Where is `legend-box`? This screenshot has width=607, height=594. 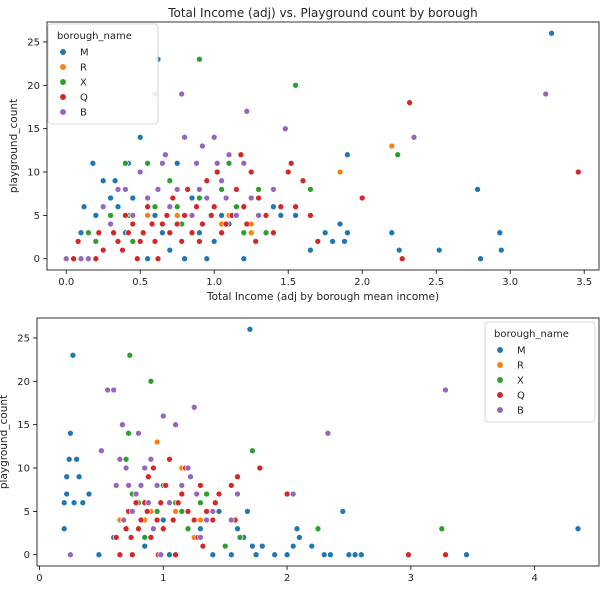
legend-box is located at coordinates (540, 372).